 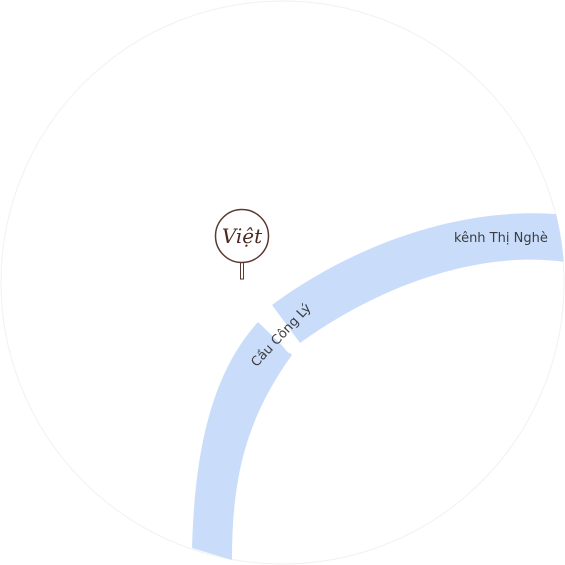 What do you see at coordinates (242, 236) in the screenshot?
I see `marker-logo-text: Việt` at bounding box center [242, 236].